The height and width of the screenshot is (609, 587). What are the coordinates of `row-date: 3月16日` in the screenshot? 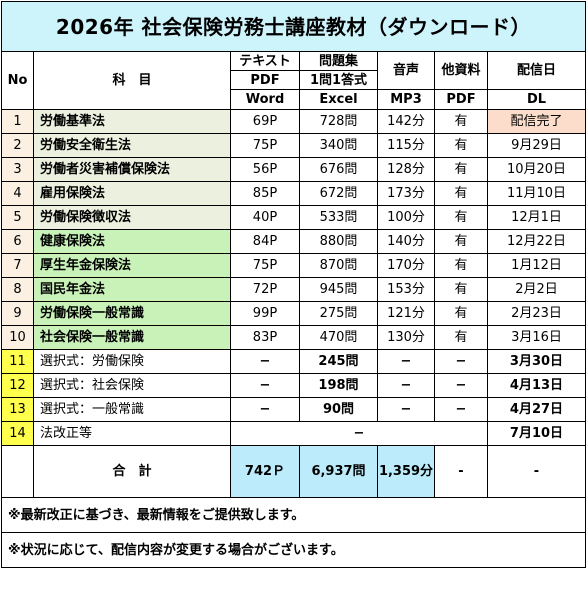 It's located at (537, 338).